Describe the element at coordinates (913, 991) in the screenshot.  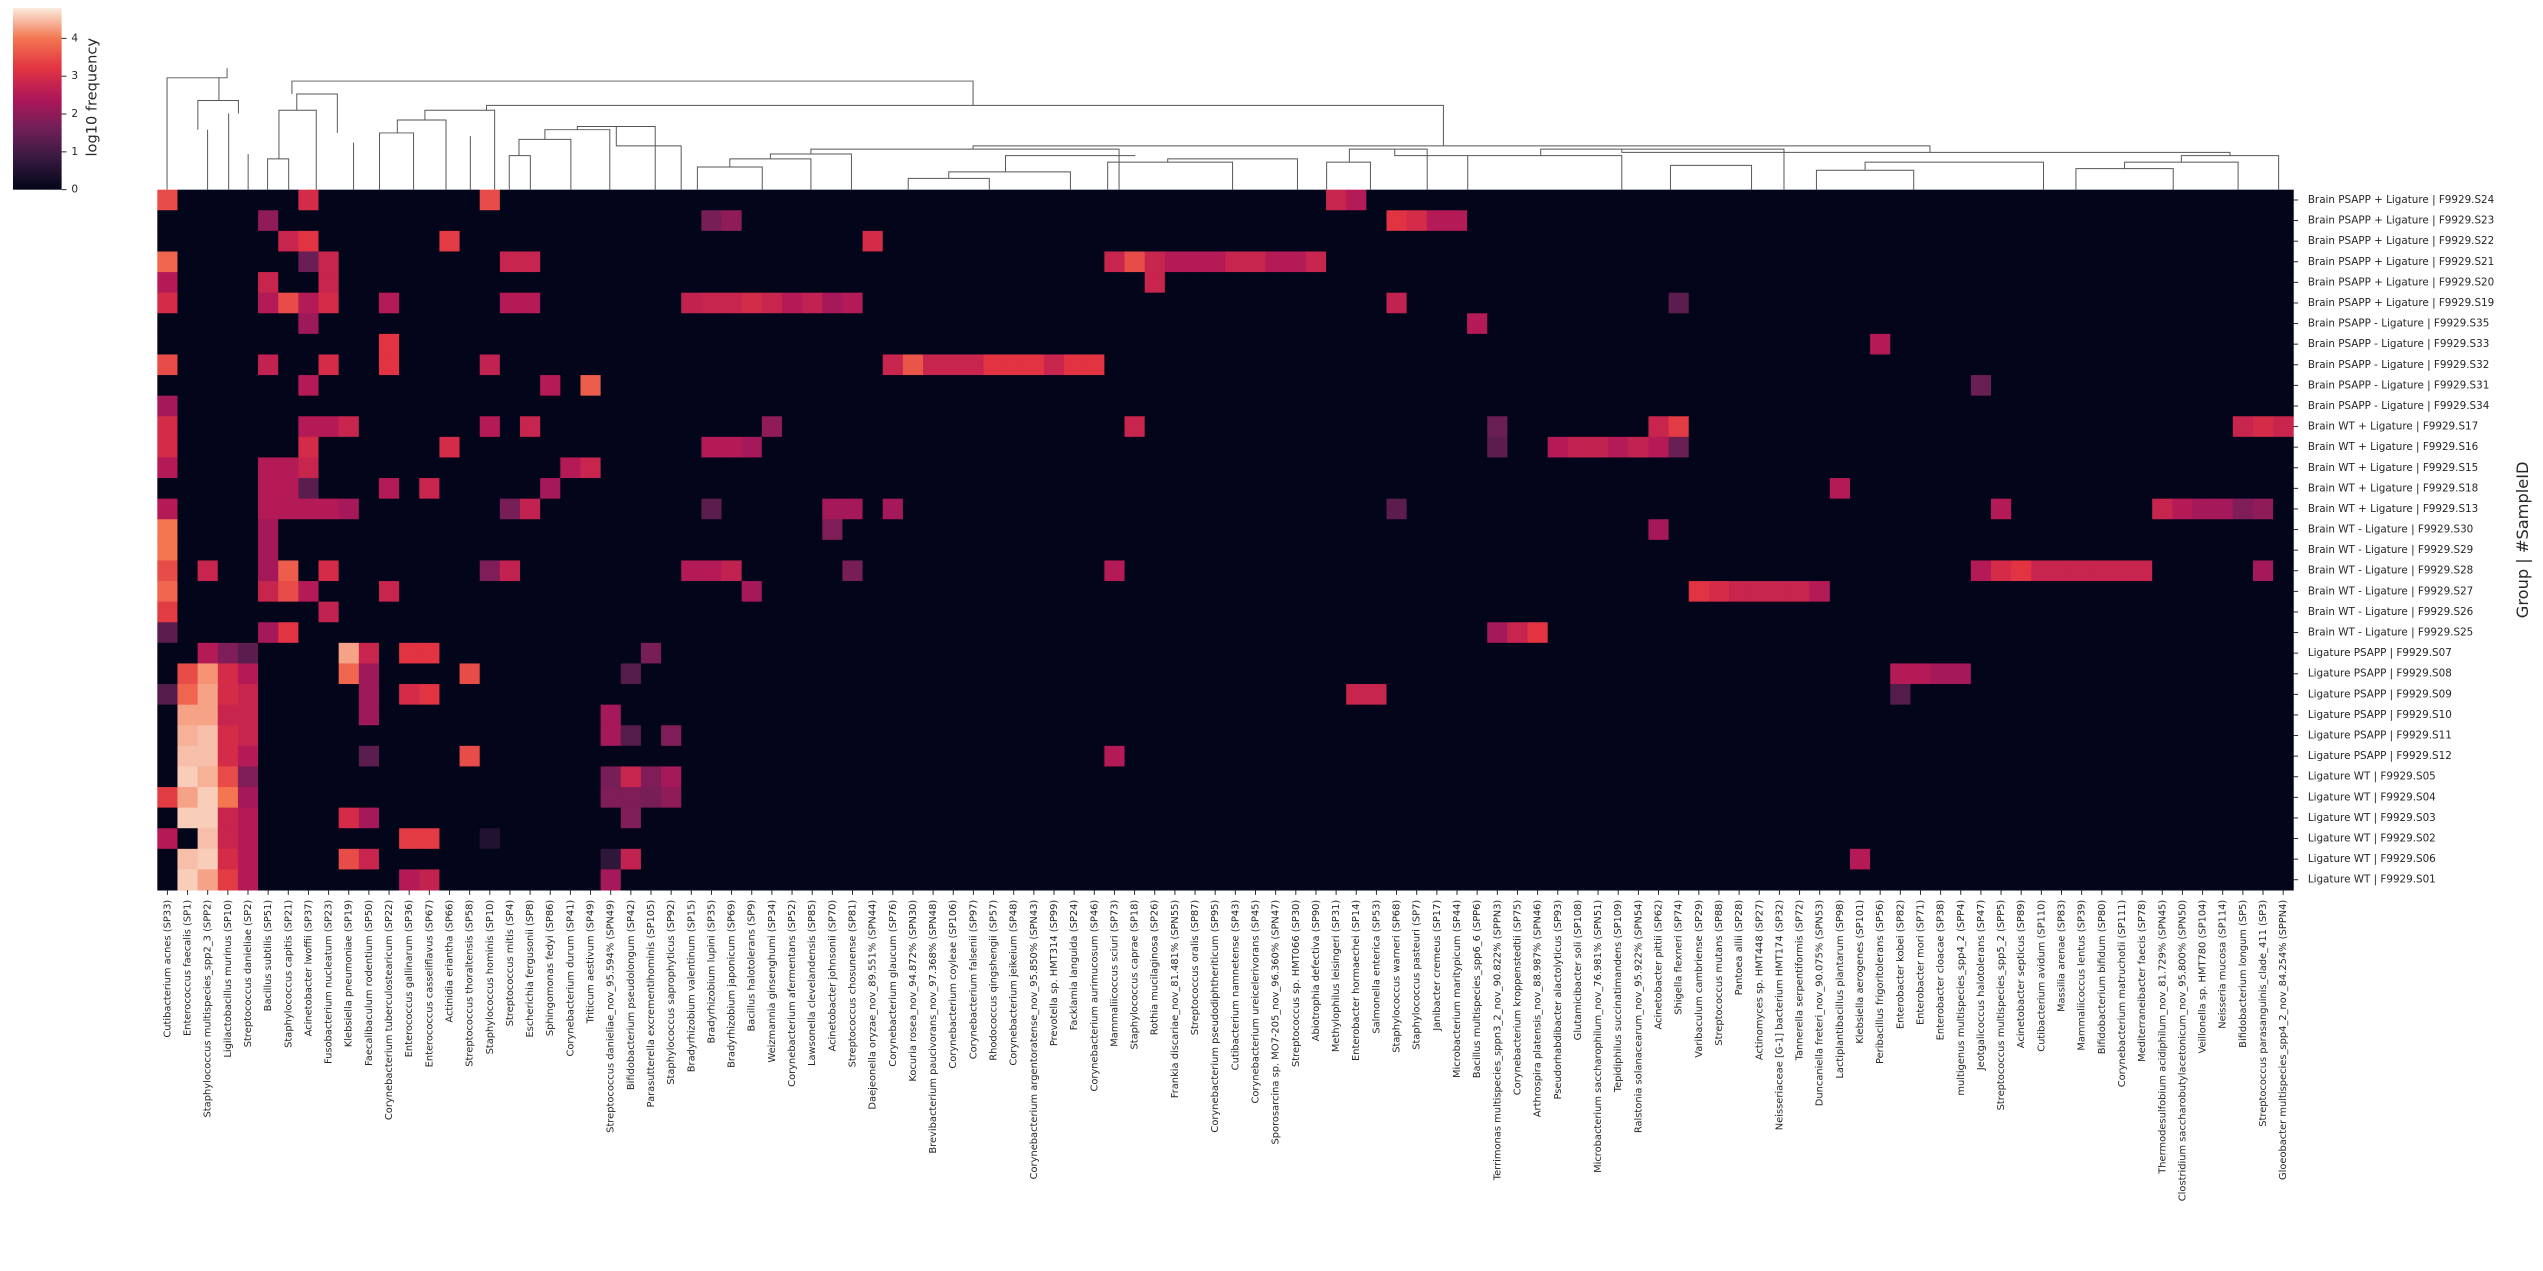
I see `column-label: Kocuria rosea_nov_94.872% (SPN30)` at that location.